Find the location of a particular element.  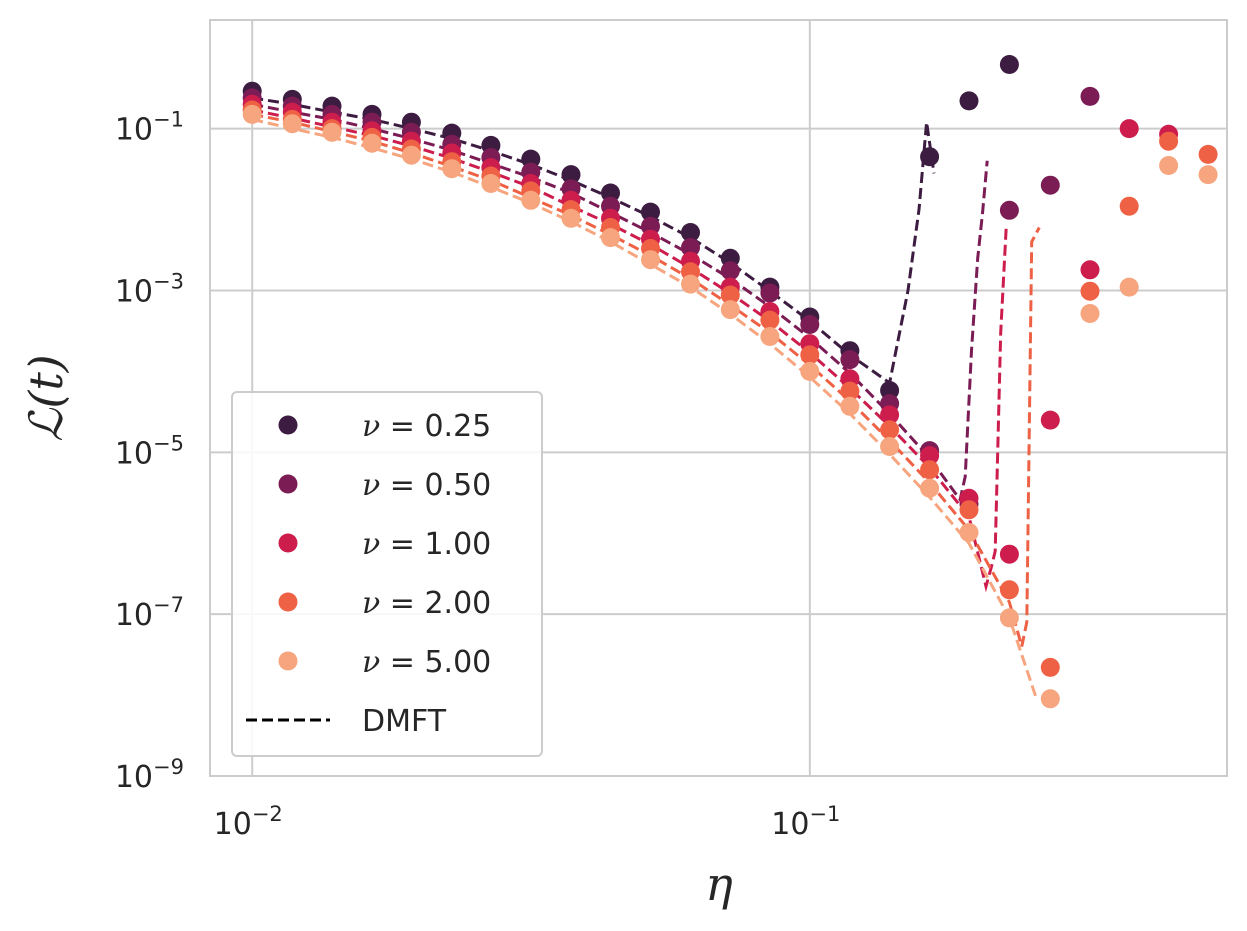

legend-entry-3: ν = 2.00 is located at coordinates (426, 603).